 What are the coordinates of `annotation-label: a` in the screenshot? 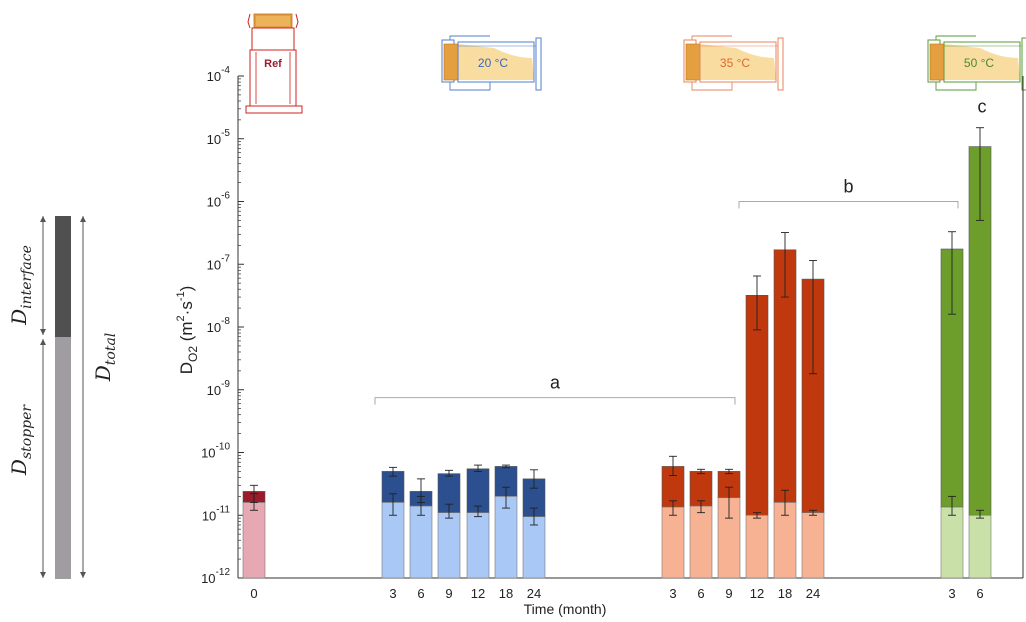 It's located at (555, 383).